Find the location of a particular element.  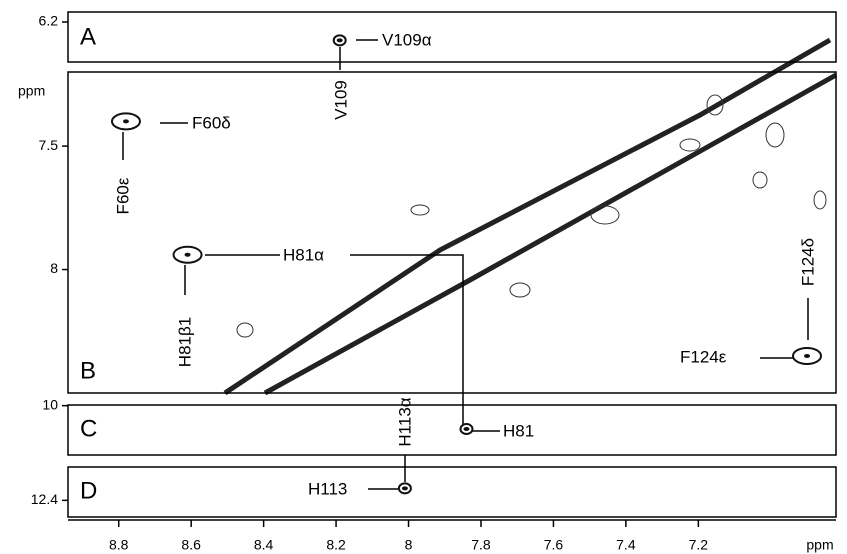

peak-label: H113 is located at coordinates (327, 488).